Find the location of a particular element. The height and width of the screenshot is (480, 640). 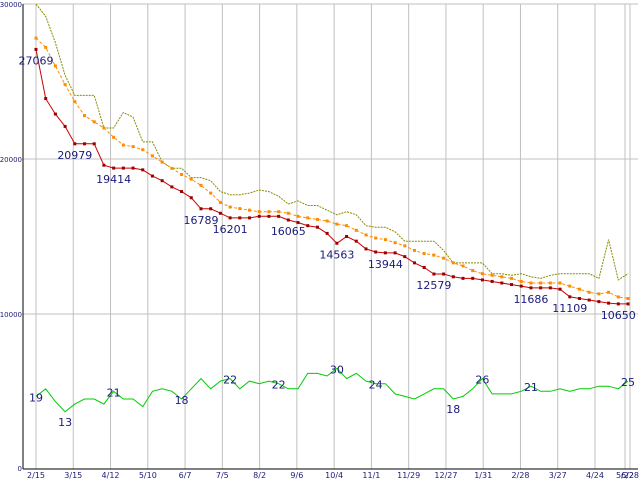

x-tick-label: 7/5 is located at coordinates (222, 475).